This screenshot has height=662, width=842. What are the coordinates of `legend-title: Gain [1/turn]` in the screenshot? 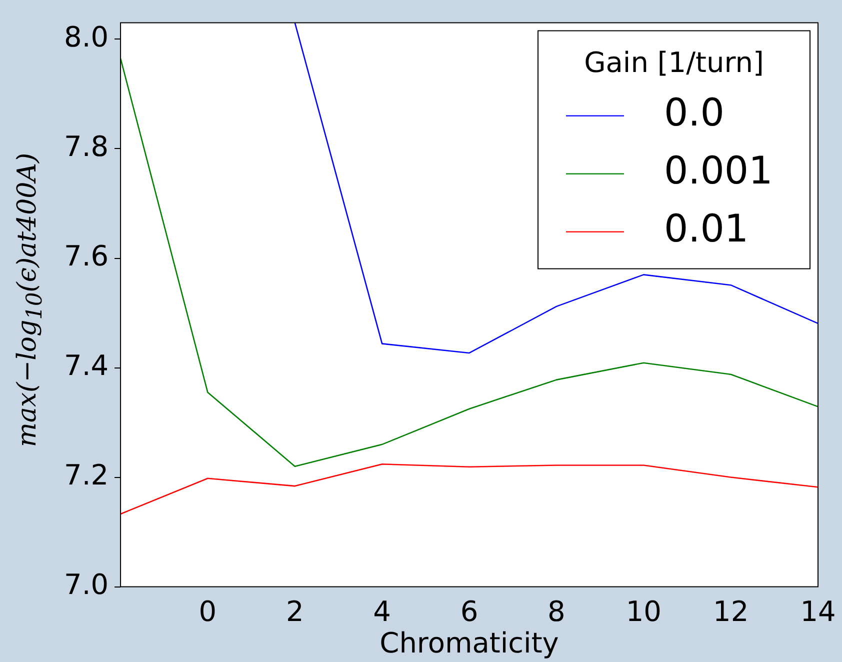 It's located at (674, 63).